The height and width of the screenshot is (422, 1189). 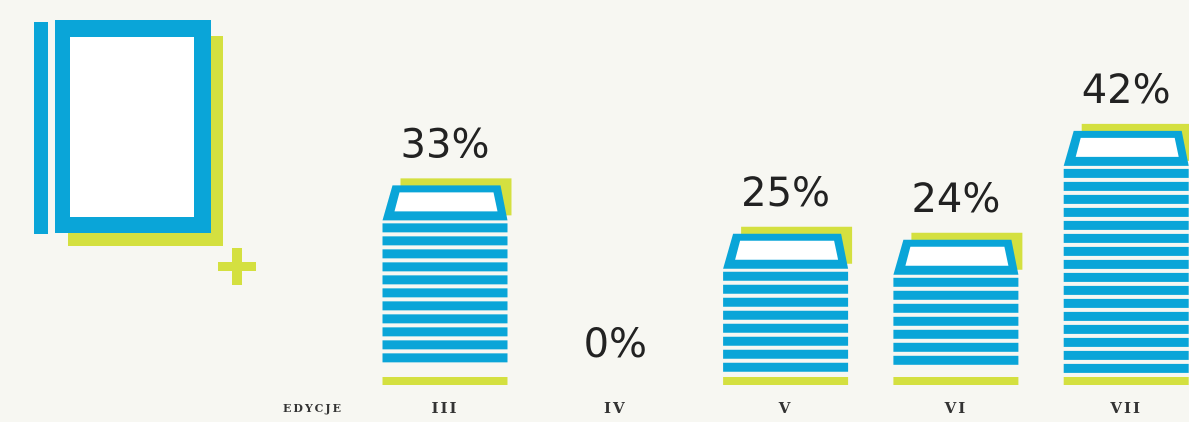 I want to click on x-tick-label: V, so click(x=785, y=408).